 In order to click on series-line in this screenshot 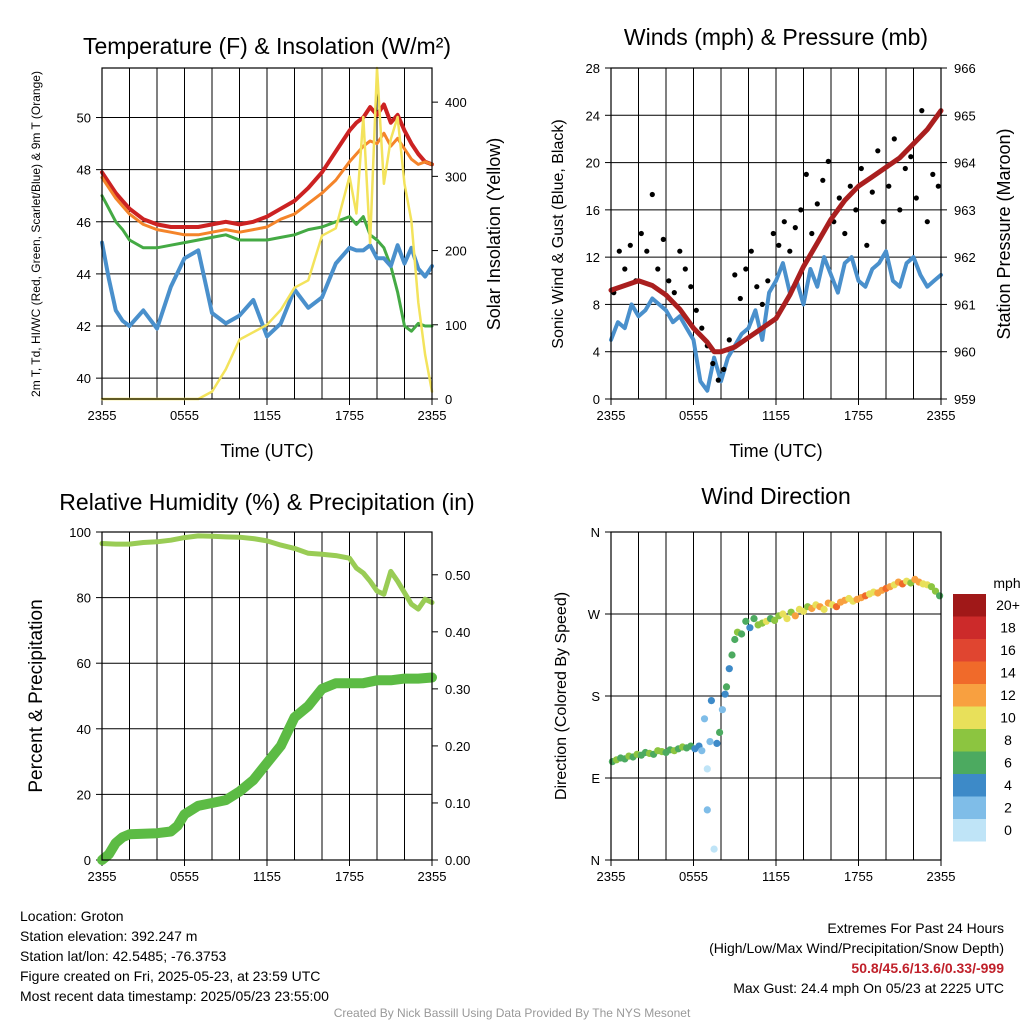, I will do `click(267, 165)`.